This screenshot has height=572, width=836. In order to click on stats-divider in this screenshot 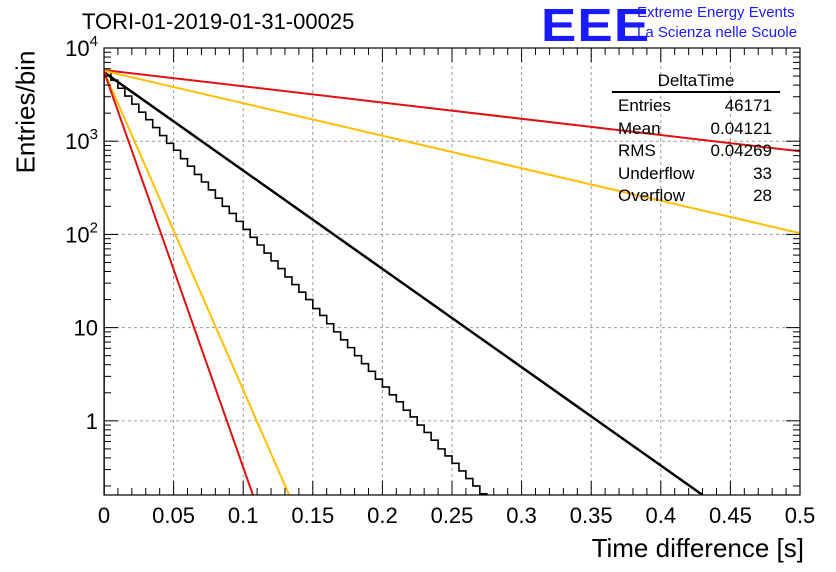, I will do `click(696, 92)`.